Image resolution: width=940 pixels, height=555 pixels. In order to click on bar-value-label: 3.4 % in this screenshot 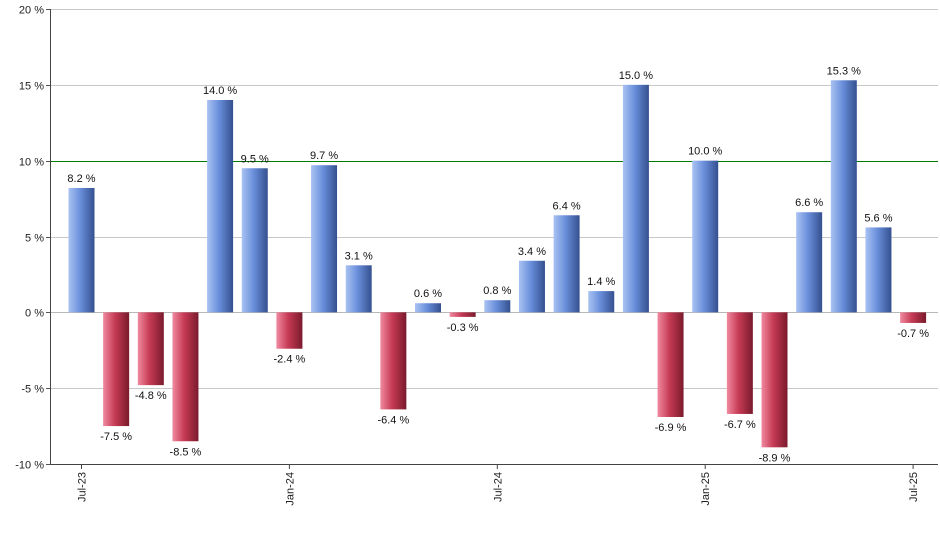, I will do `click(532, 252)`.